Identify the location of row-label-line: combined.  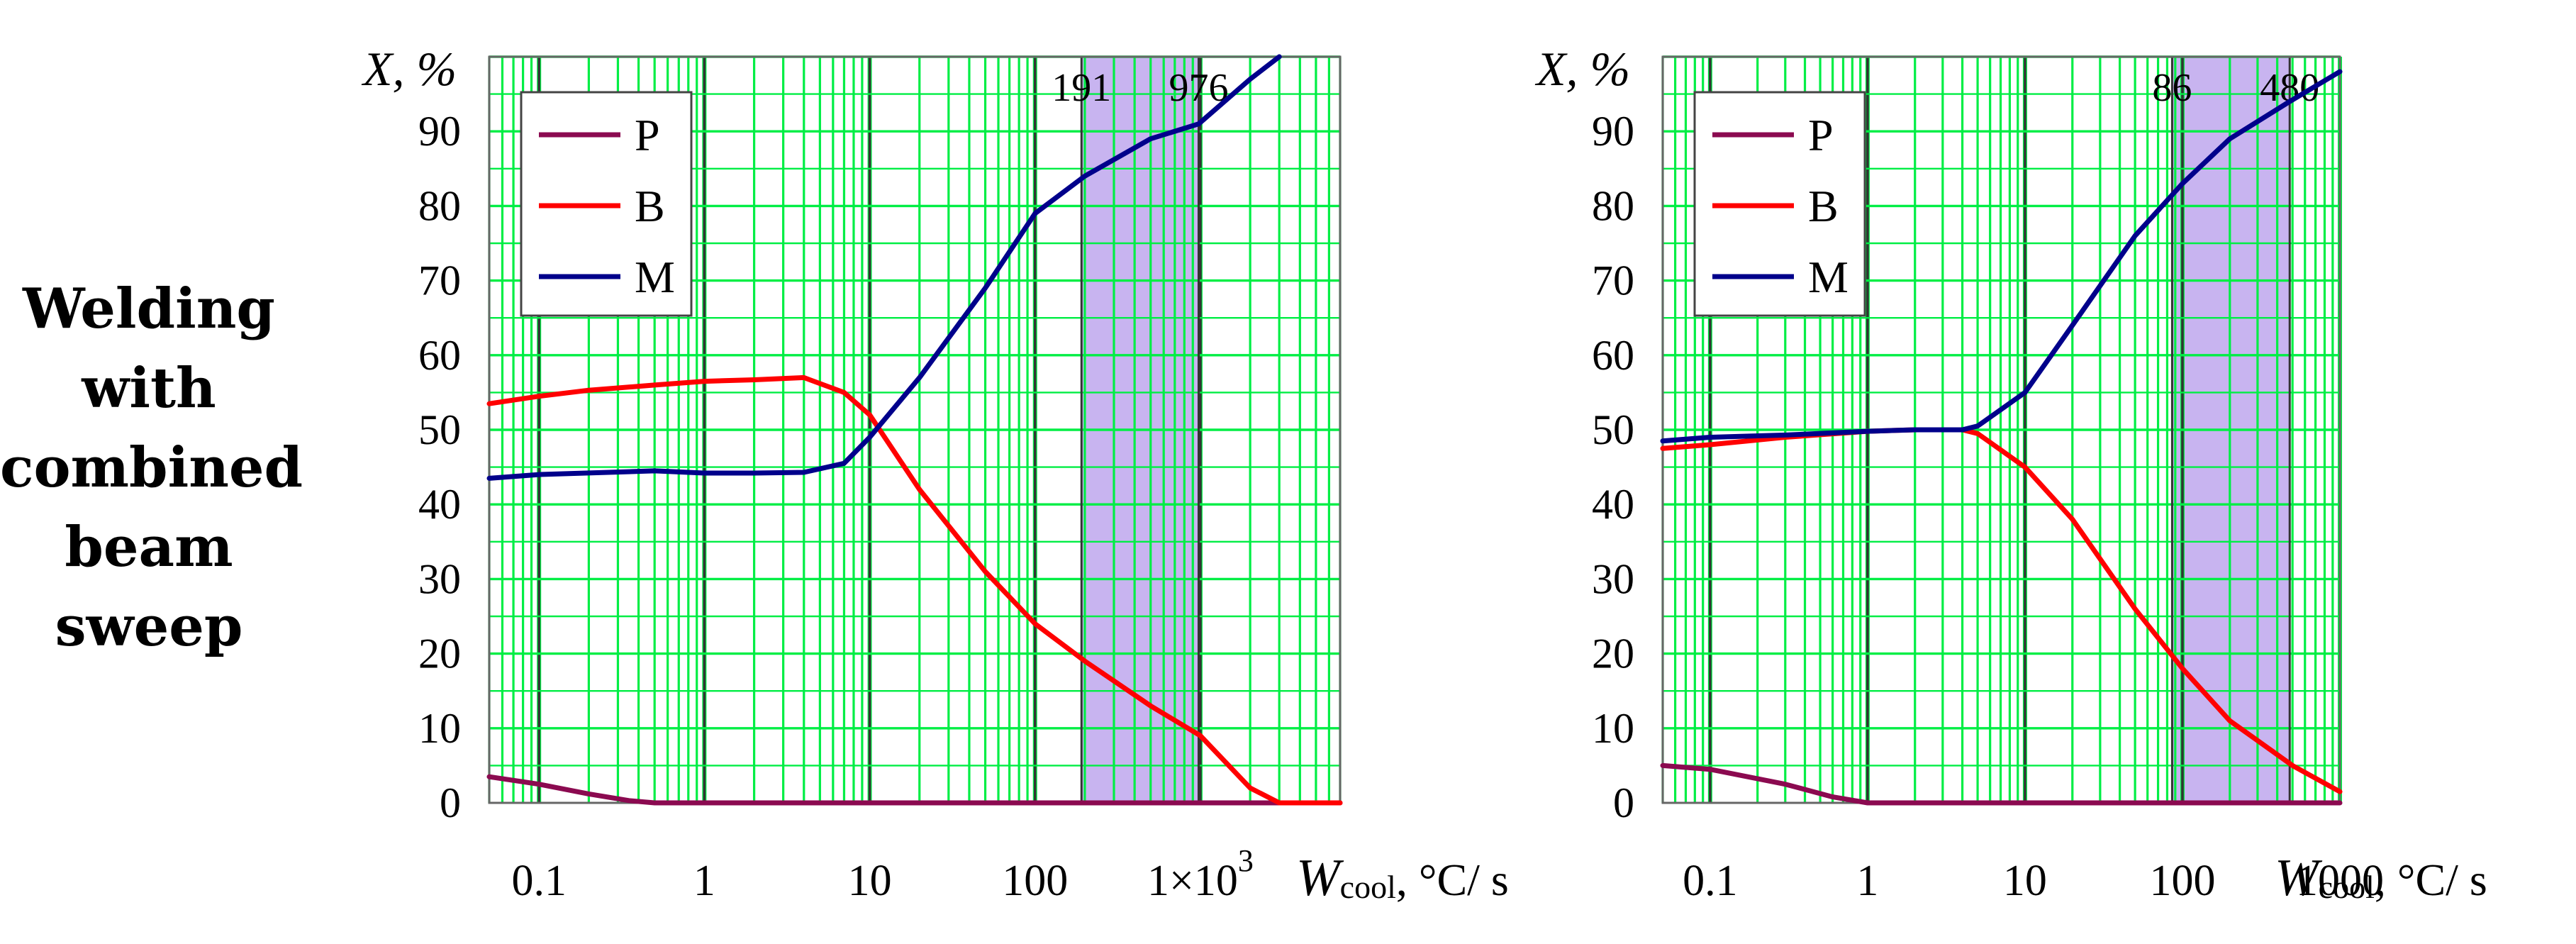
(151, 467).